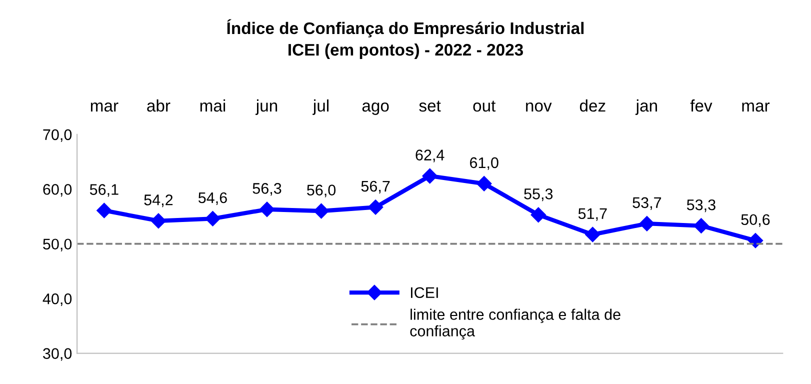  What do you see at coordinates (405, 39) in the screenshot?
I see `chart-title: Índice de Confiança do Empresário Industrial ICEI (em pontos) - 2022 - 2023` at bounding box center [405, 39].